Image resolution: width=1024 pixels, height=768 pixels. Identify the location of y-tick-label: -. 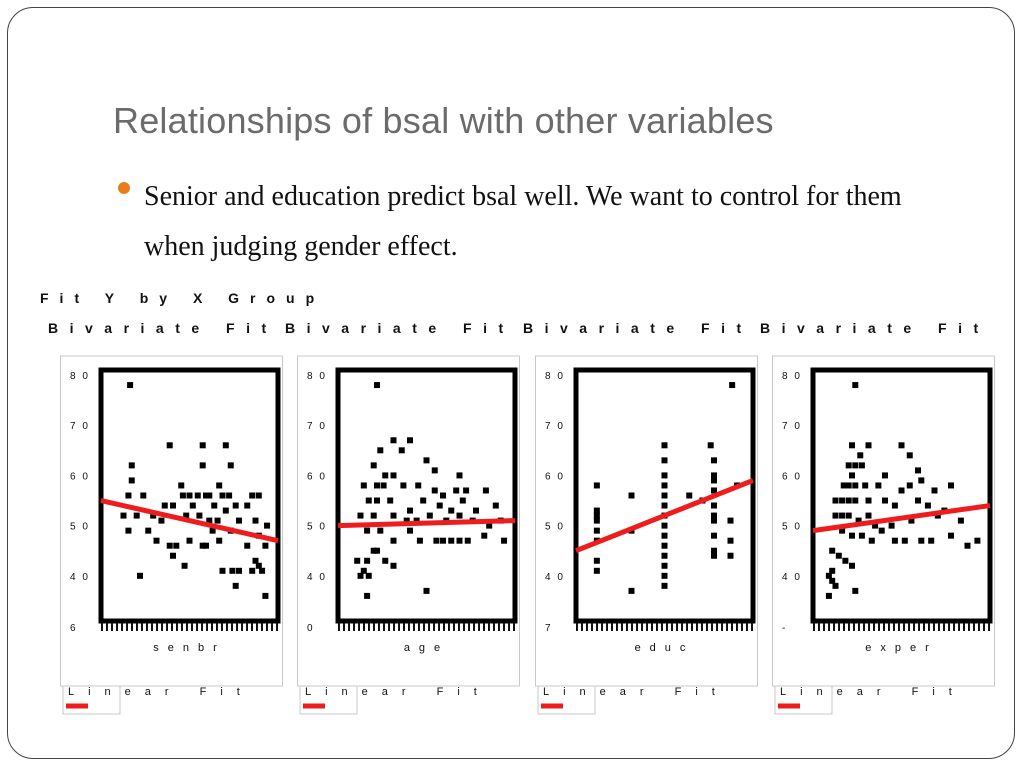
(784, 628).